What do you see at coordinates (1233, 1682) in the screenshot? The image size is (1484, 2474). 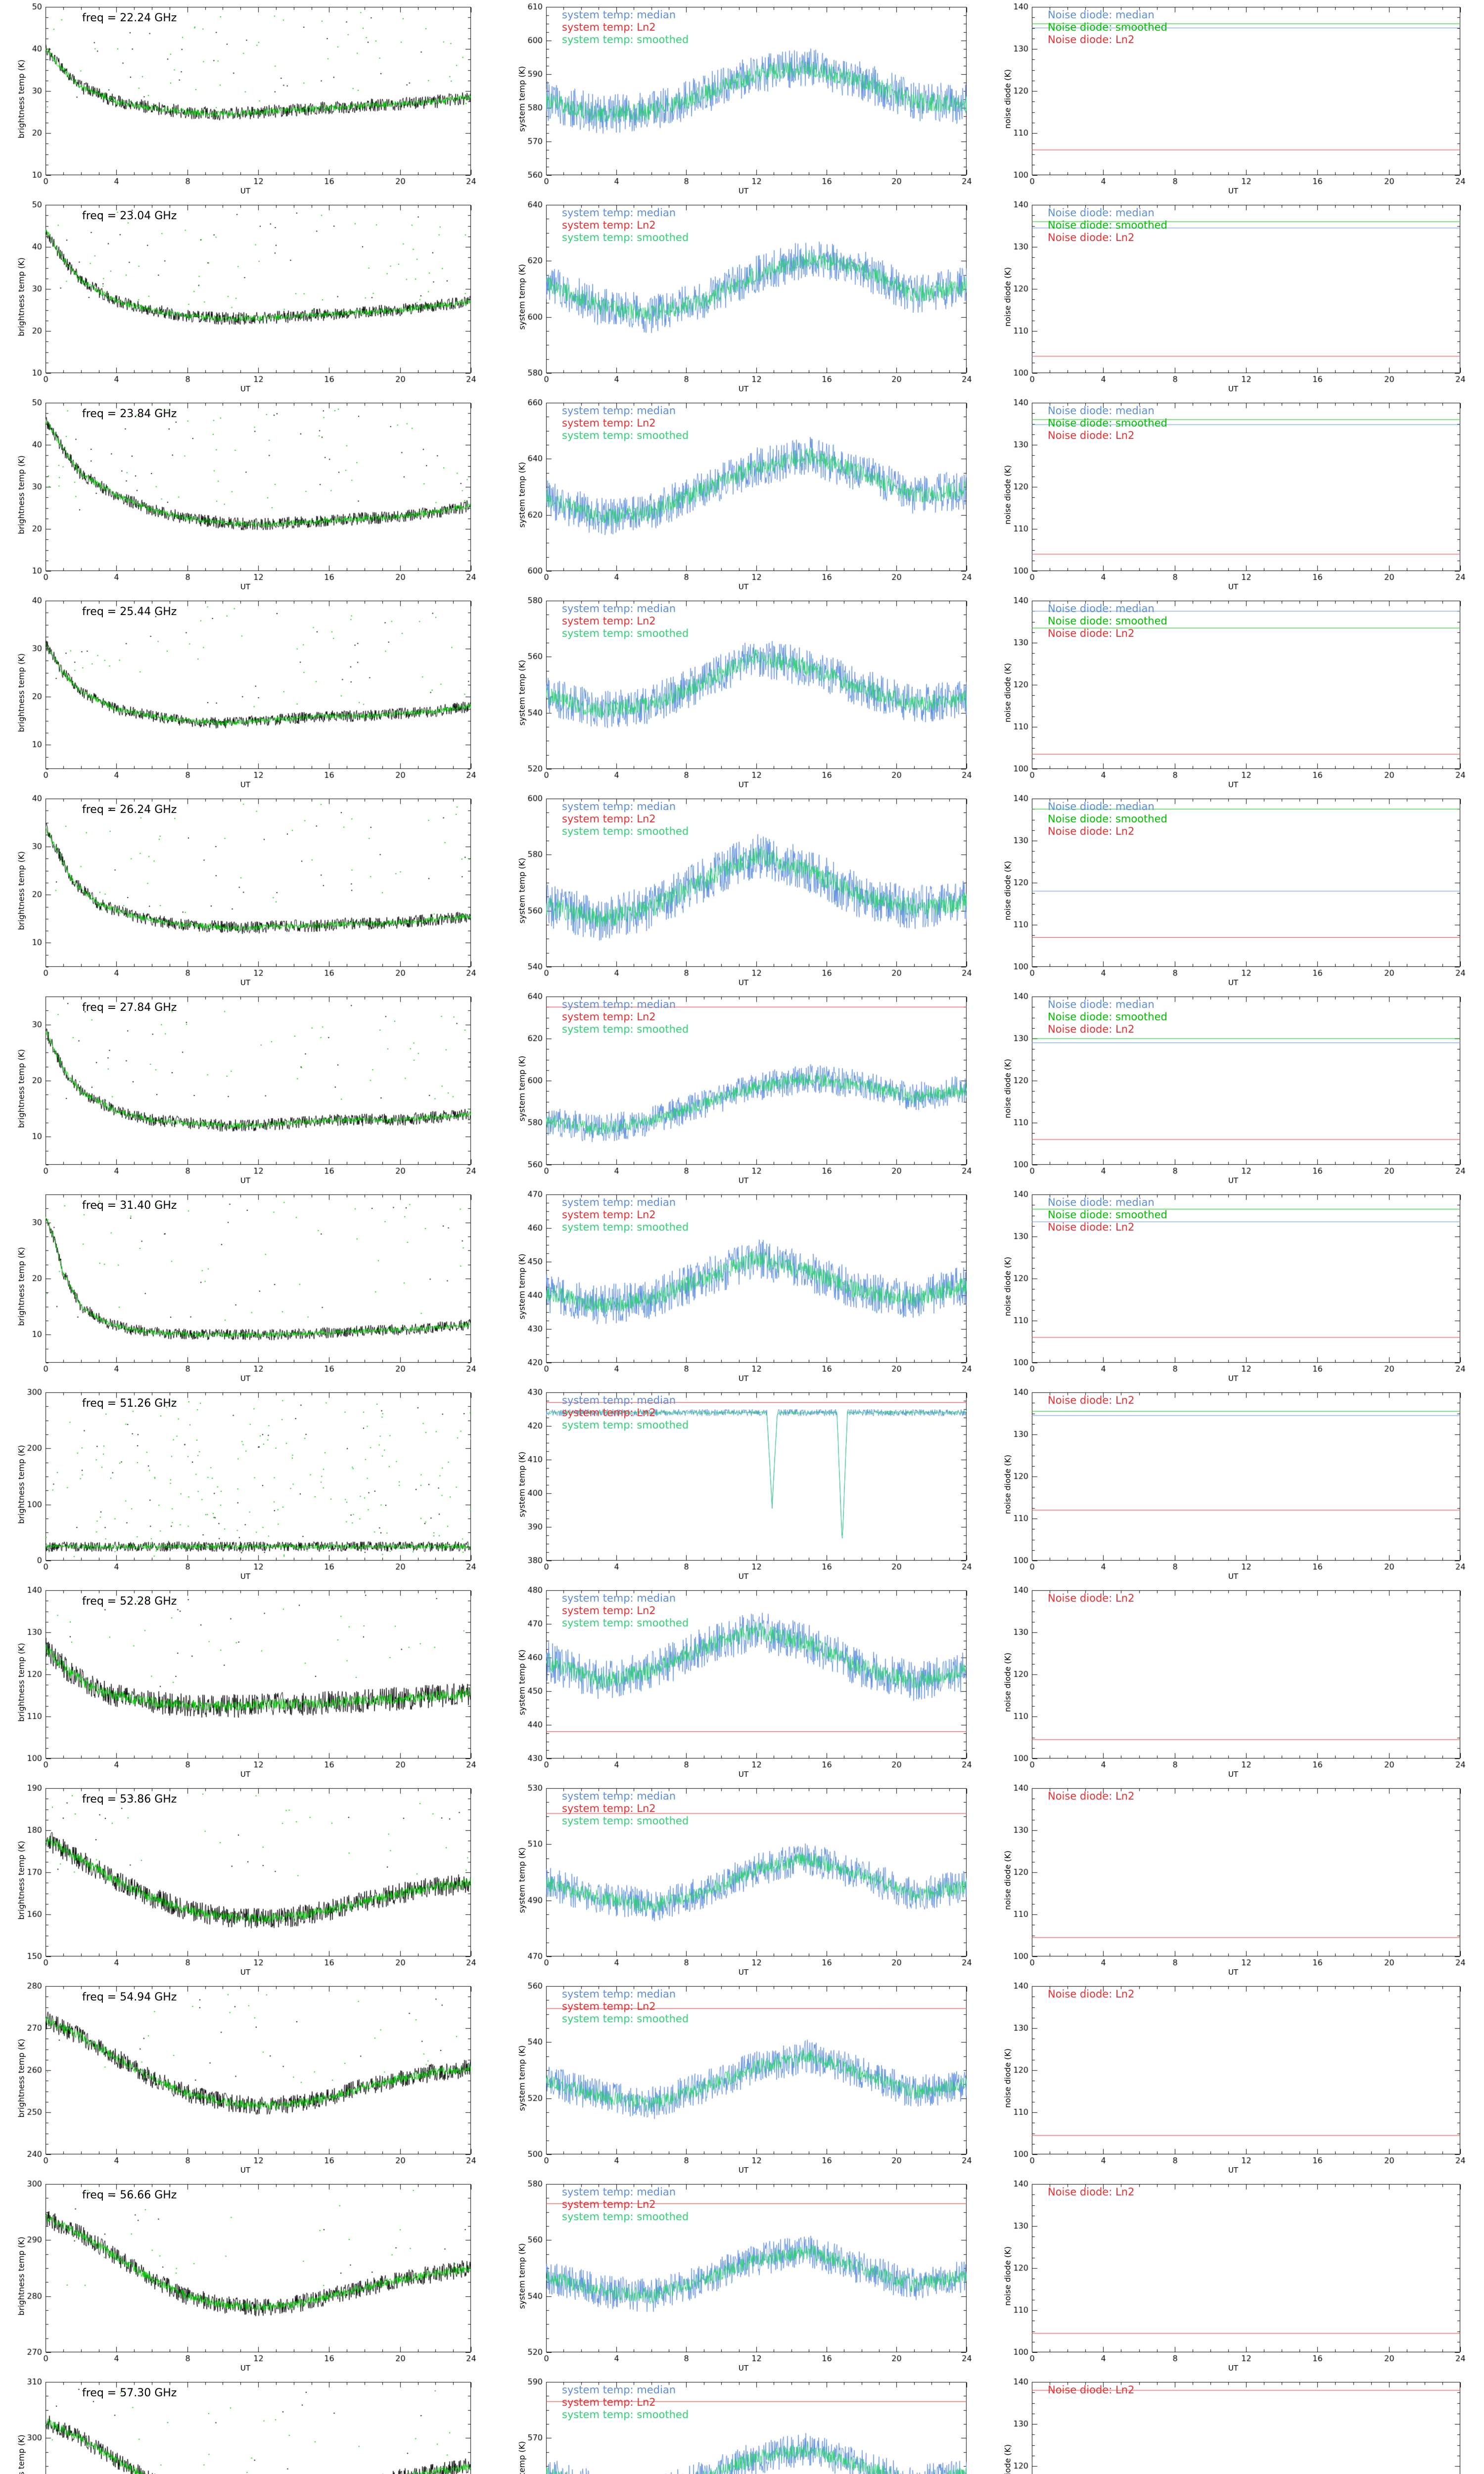 I see `panel-diode-row9: Noise diode: Ln2 noise diode (K) UT` at bounding box center [1233, 1682].